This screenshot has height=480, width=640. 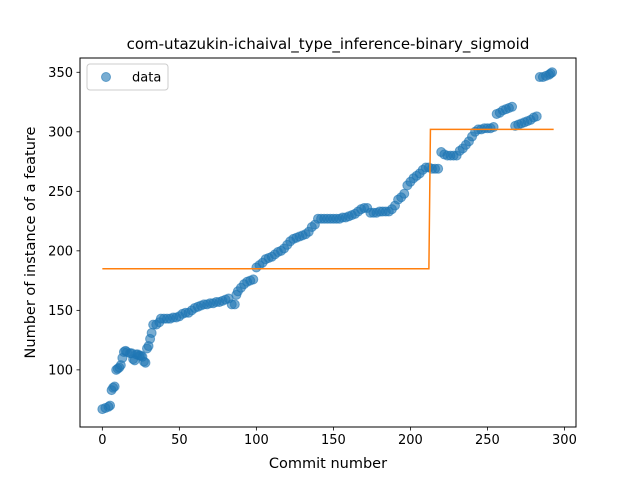 I want to click on x-tick-label: 250, so click(x=487, y=440).